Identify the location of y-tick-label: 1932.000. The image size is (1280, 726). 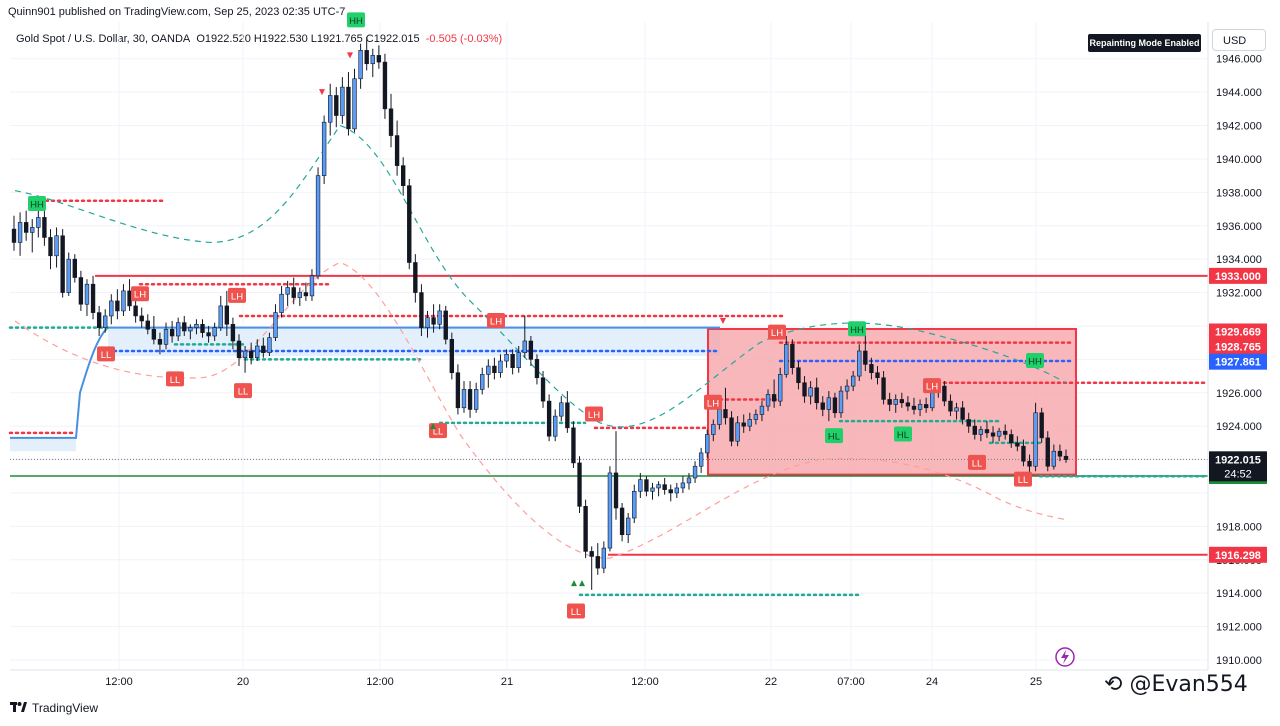
(1239, 294).